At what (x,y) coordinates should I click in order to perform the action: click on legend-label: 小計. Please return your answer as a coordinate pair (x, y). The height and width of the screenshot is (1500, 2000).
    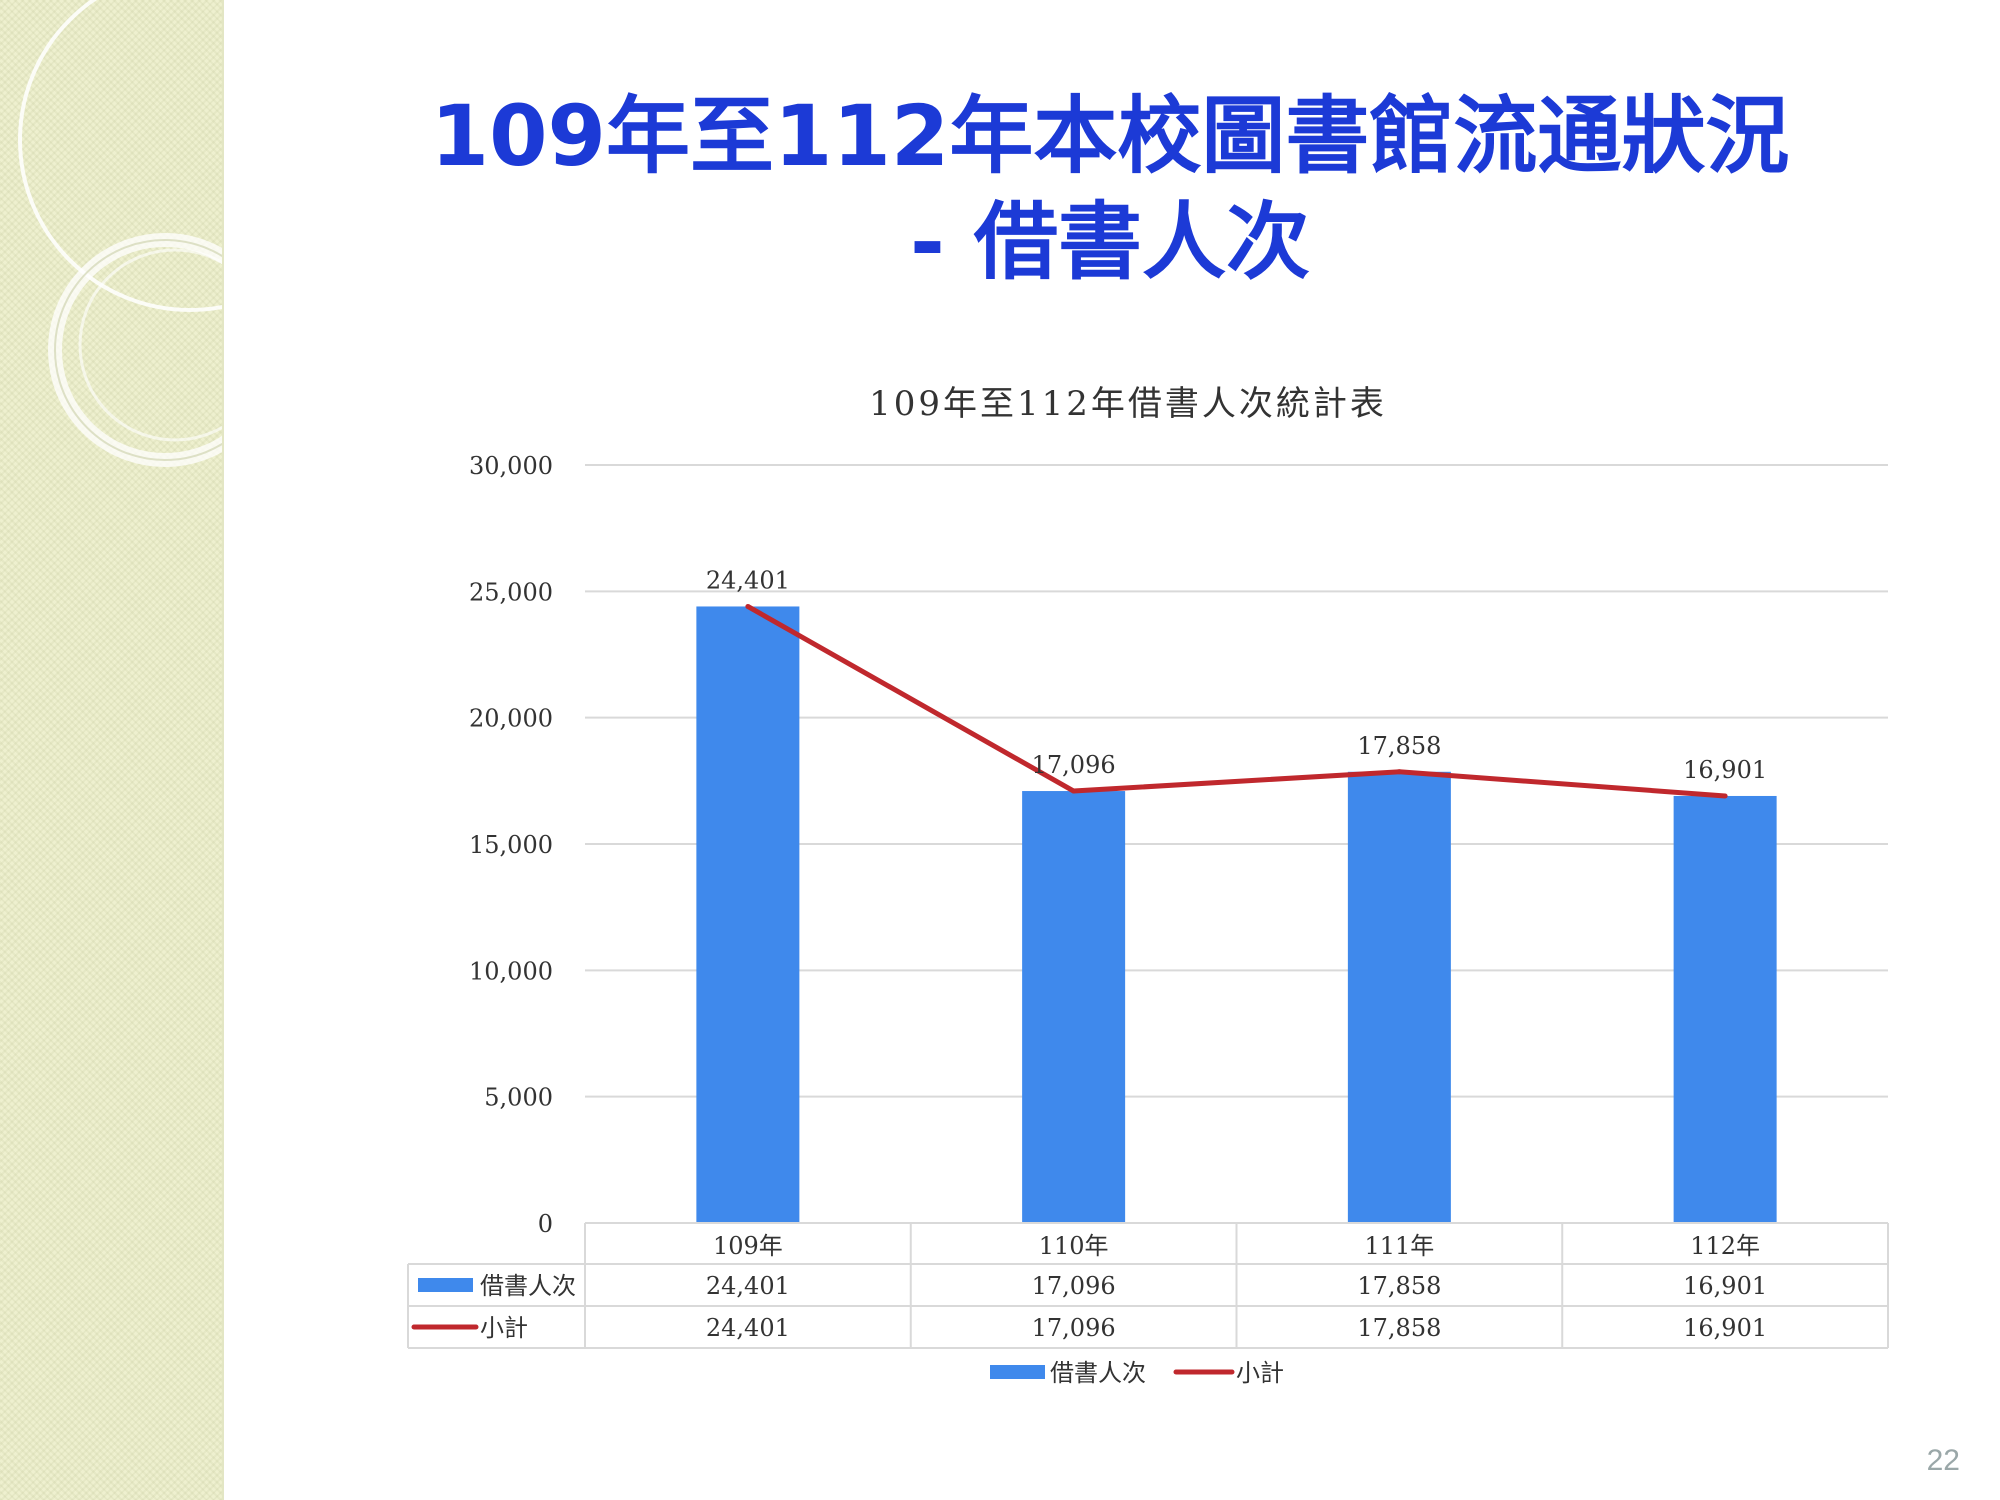
    Looking at the image, I should click on (1260, 1373).